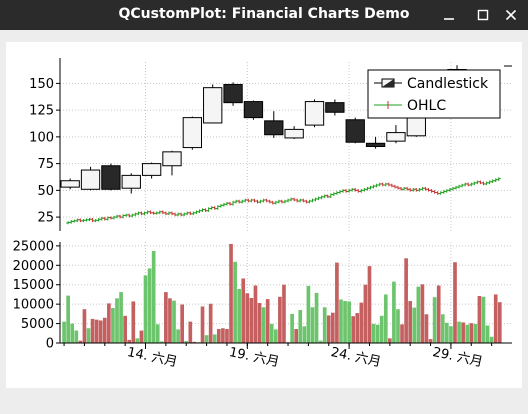 This screenshot has width=528, height=414. What do you see at coordinates (449, 15) in the screenshot?
I see `minimize-button` at bounding box center [449, 15].